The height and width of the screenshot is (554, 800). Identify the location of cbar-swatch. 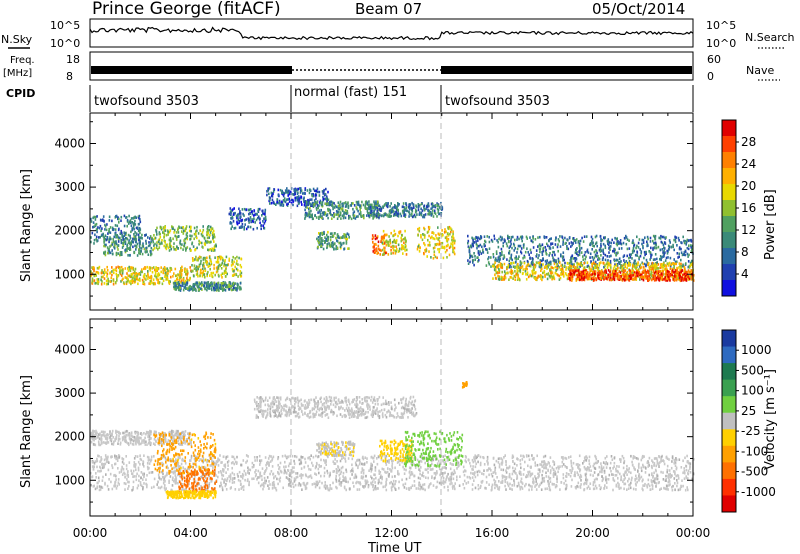
(729, 192).